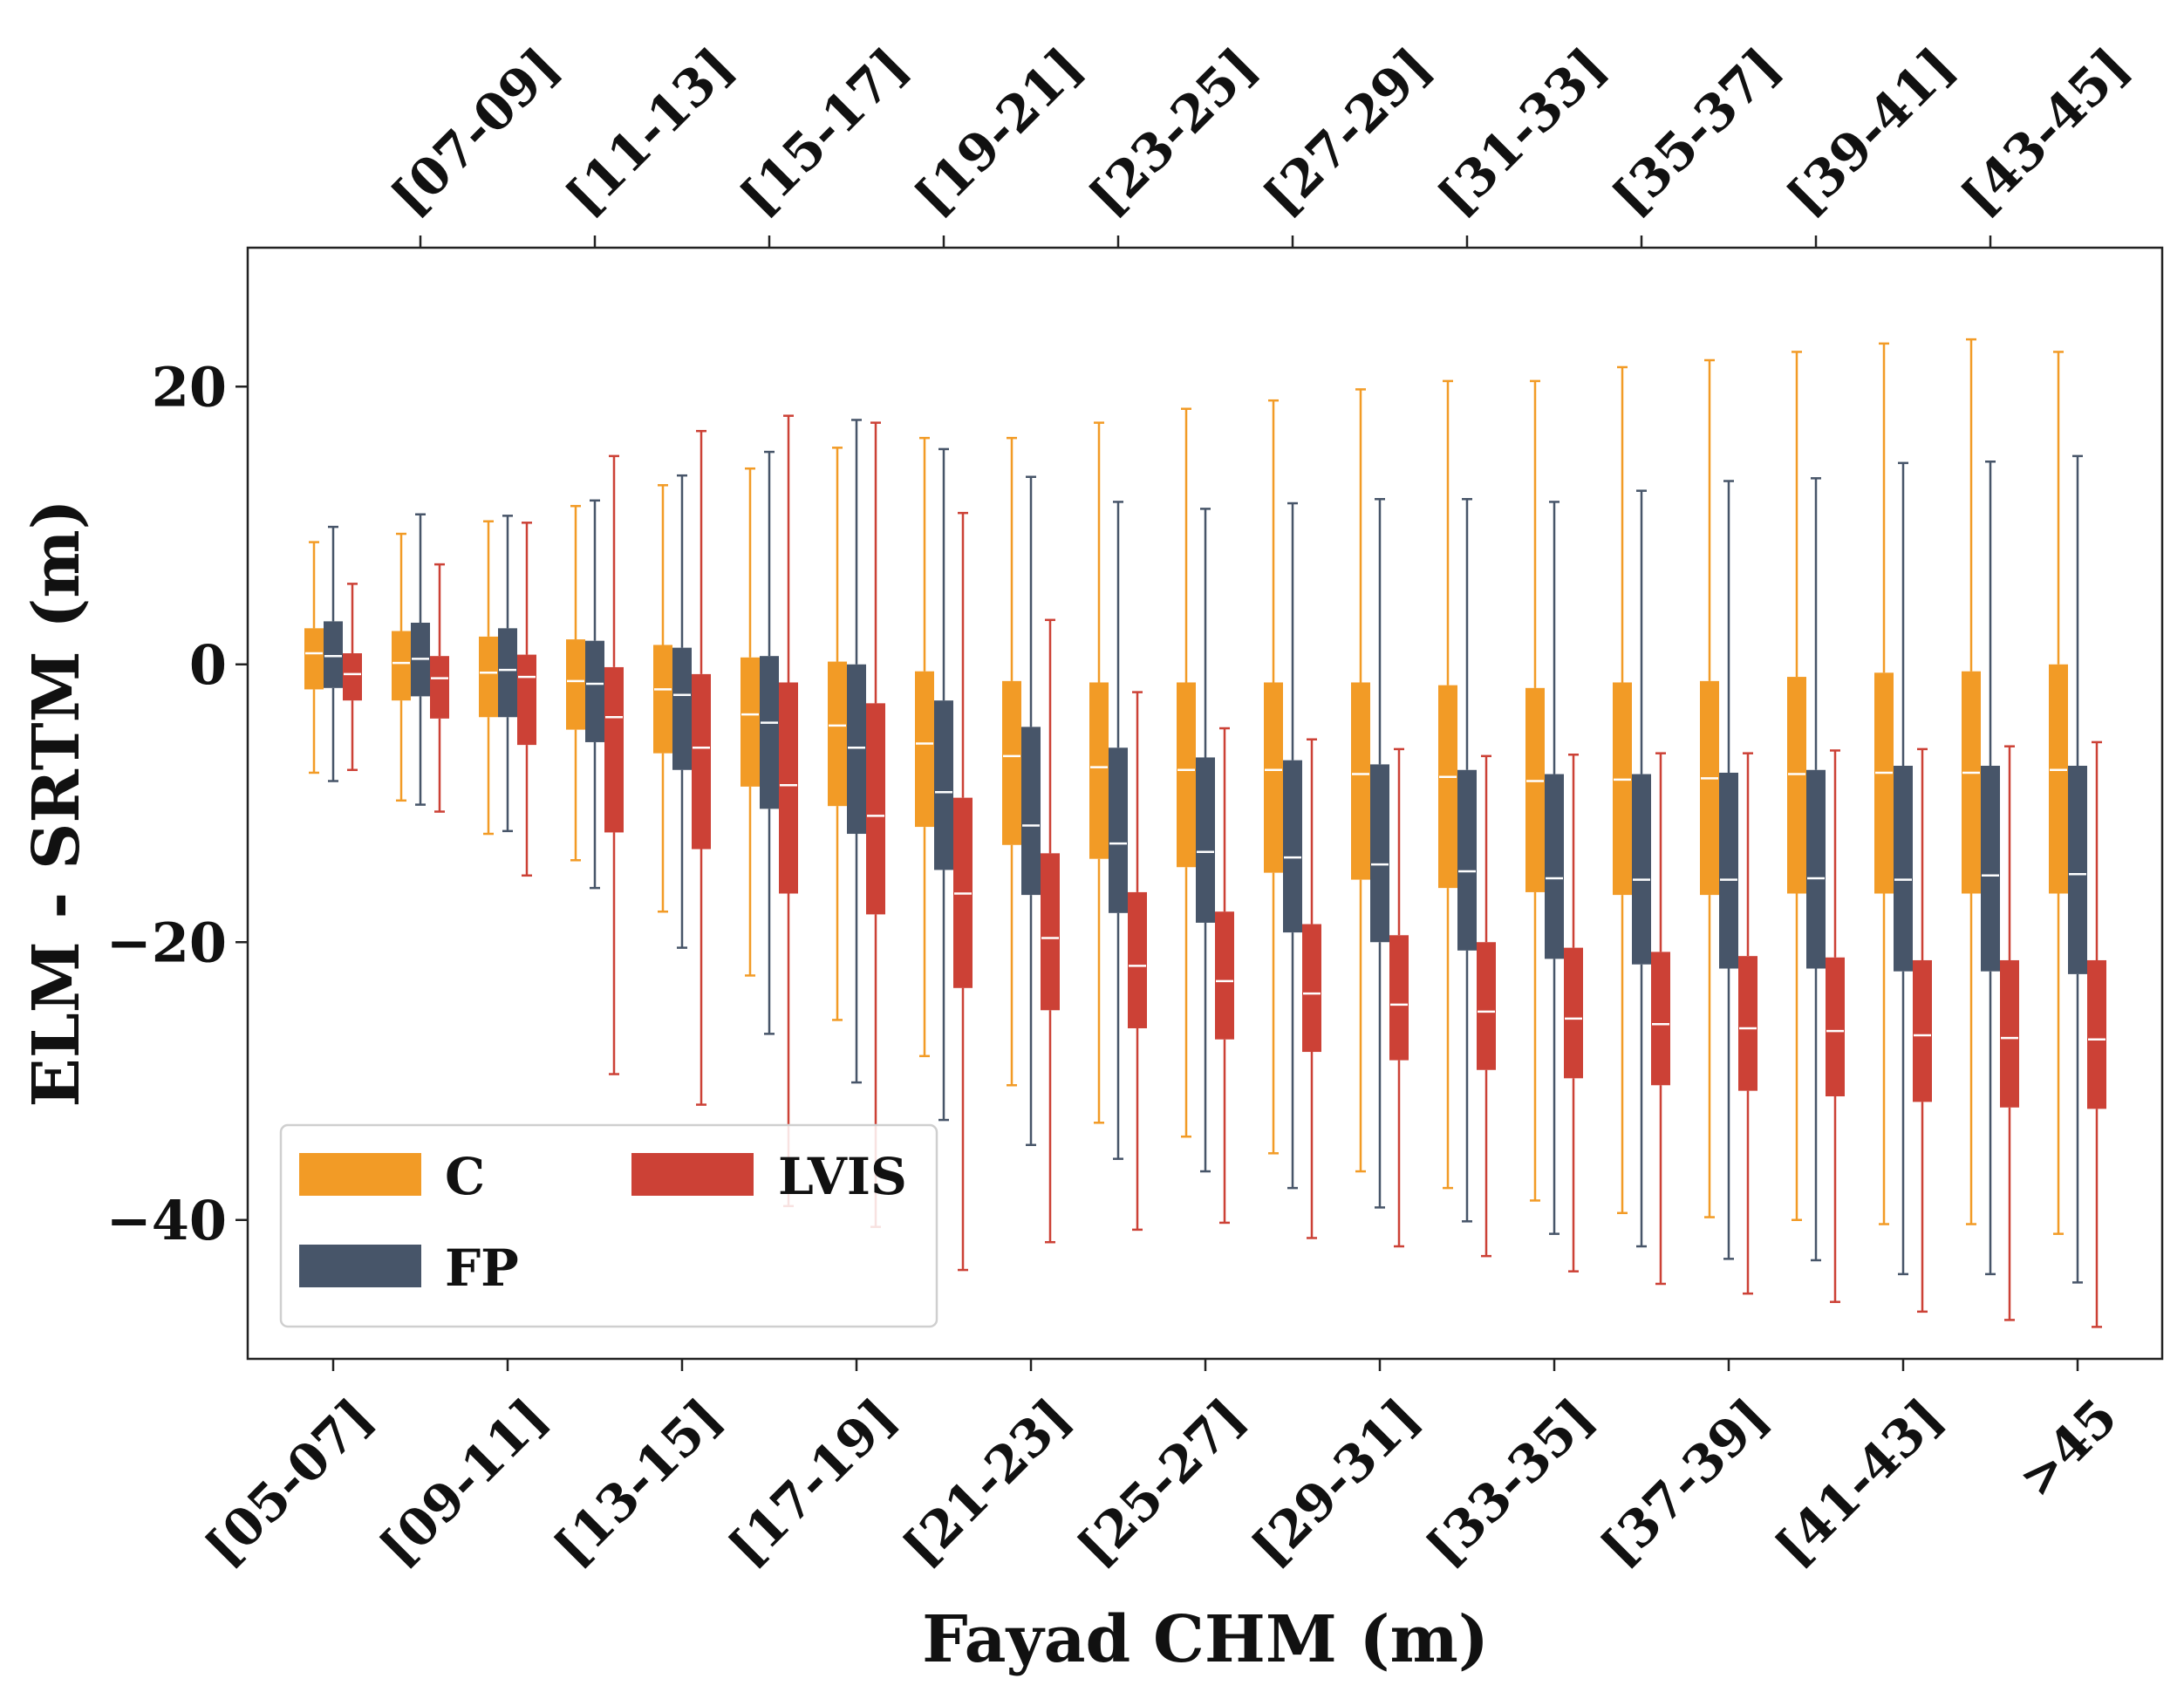 The width and height of the screenshot is (2184, 1699). What do you see at coordinates (56, 803) in the screenshot?
I see `y-axis-title: ELM - SRTM (m)` at bounding box center [56, 803].